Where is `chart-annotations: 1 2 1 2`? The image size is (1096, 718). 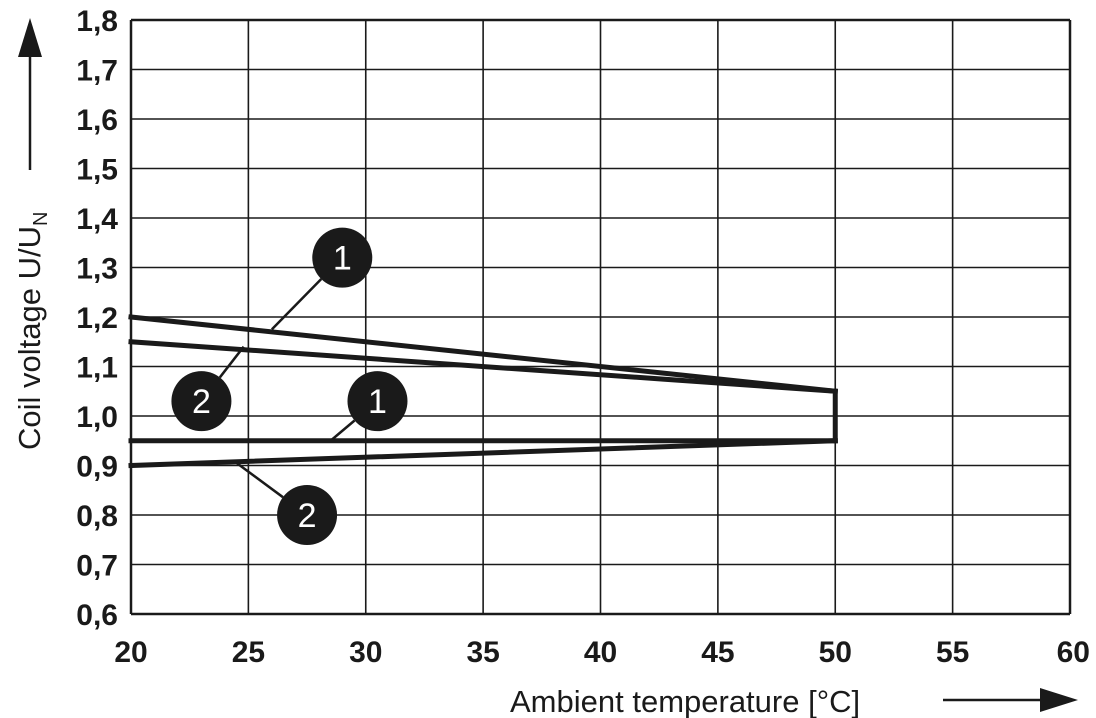
chart-annotations: 1 2 1 2 is located at coordinates (289, 386).